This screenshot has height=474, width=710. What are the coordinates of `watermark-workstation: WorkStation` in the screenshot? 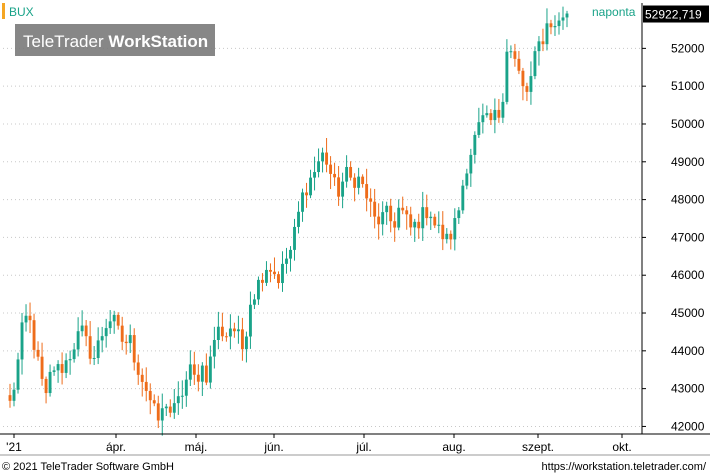 It's located at (158, 41).